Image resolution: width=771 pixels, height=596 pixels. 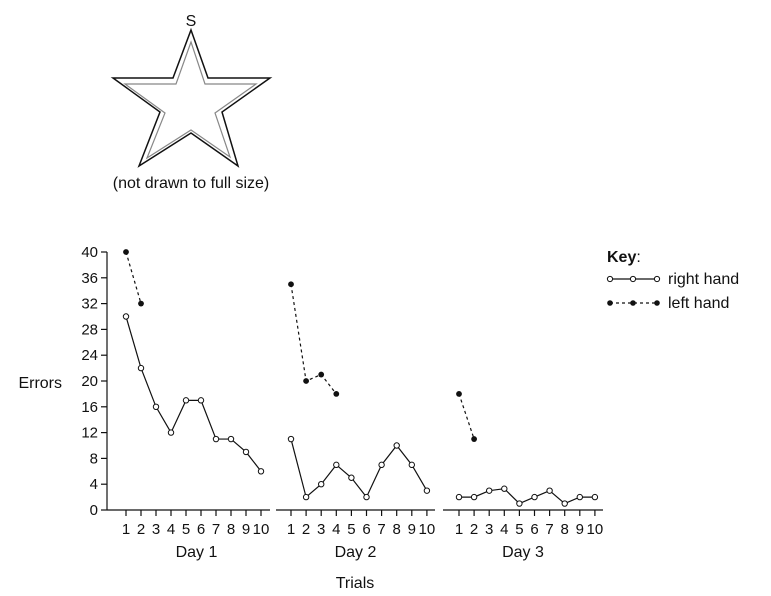 I want to click on star-illustration: S (not drawn to full size), so click(x=191, y=102).